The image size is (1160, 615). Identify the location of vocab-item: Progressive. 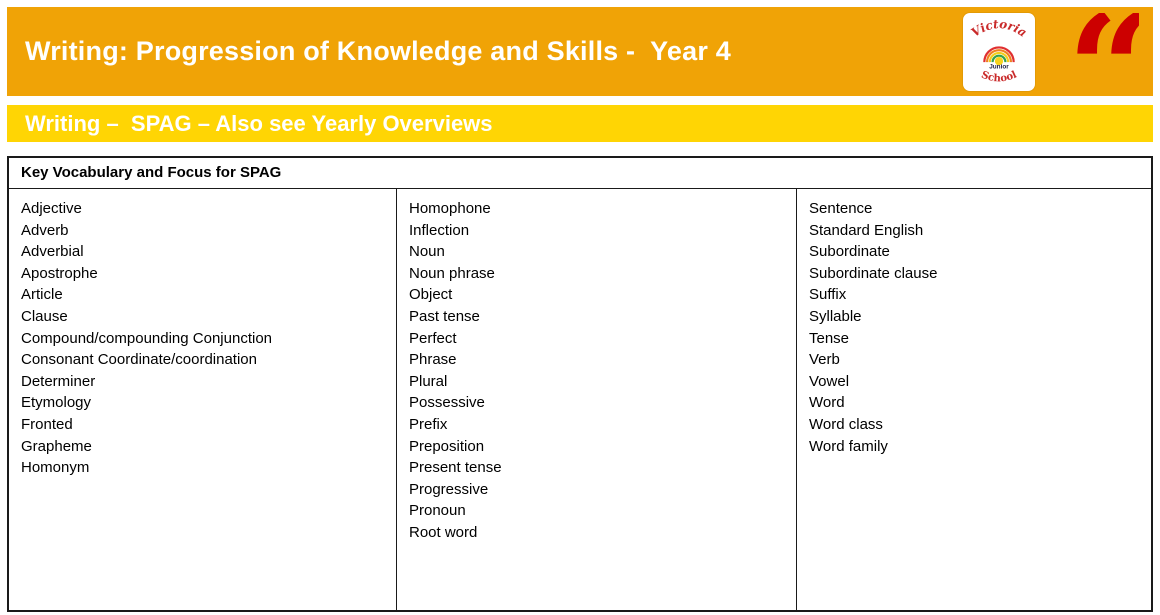
(449, 489).